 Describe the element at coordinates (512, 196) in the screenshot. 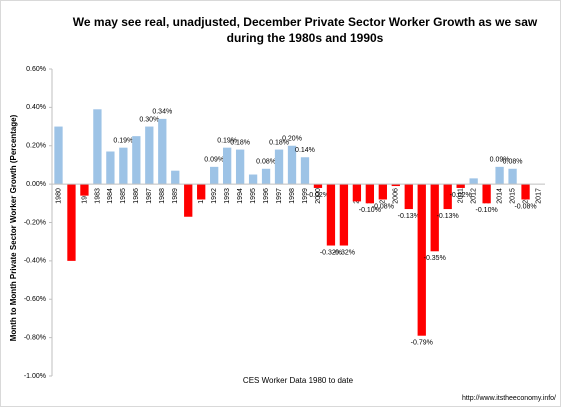

I see `x-tick-label: 2015` at that location.